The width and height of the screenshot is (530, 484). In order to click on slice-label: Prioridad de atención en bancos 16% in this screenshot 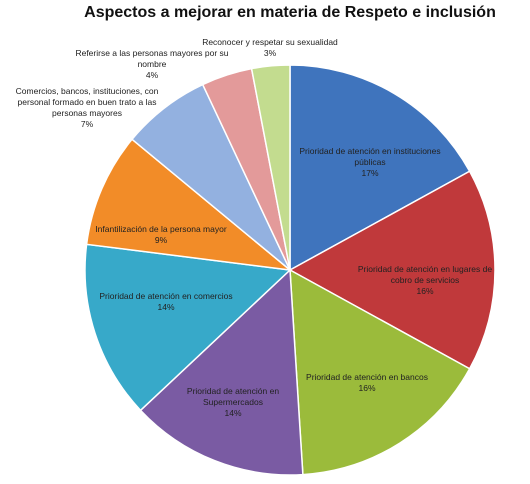, I will do `click(367, 383)`.